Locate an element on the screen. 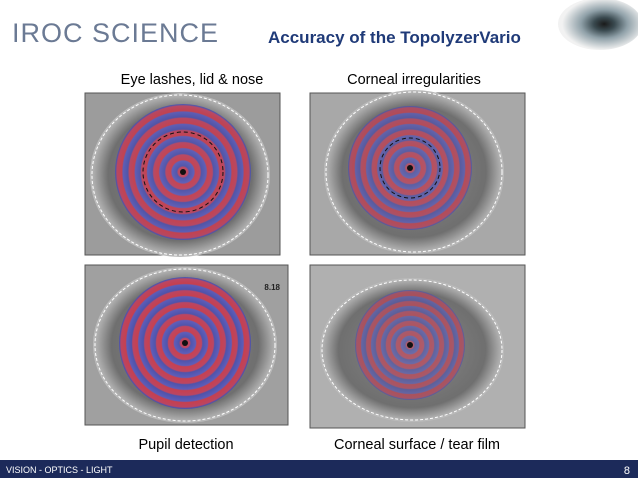 Image resolution: width=638 pixels, height=478 pixels. topography-image: 8.18 is located at coordinates (186, 345).